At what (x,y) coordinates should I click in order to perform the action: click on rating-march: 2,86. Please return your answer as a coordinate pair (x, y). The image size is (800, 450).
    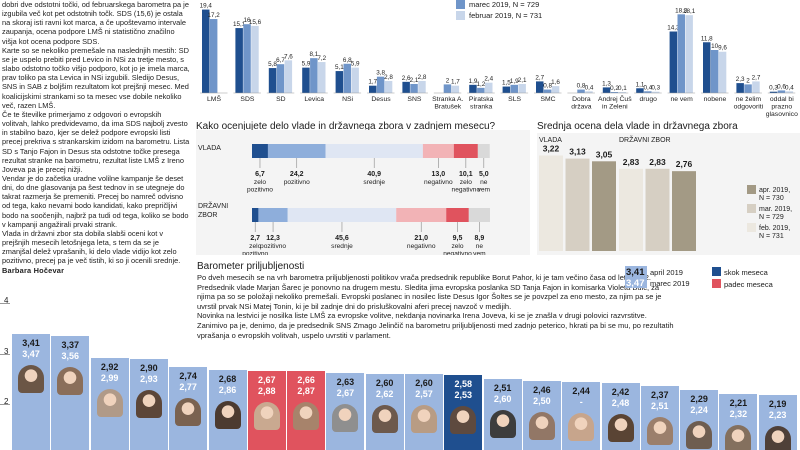
    Looking at the image, I should click on (227, 390).